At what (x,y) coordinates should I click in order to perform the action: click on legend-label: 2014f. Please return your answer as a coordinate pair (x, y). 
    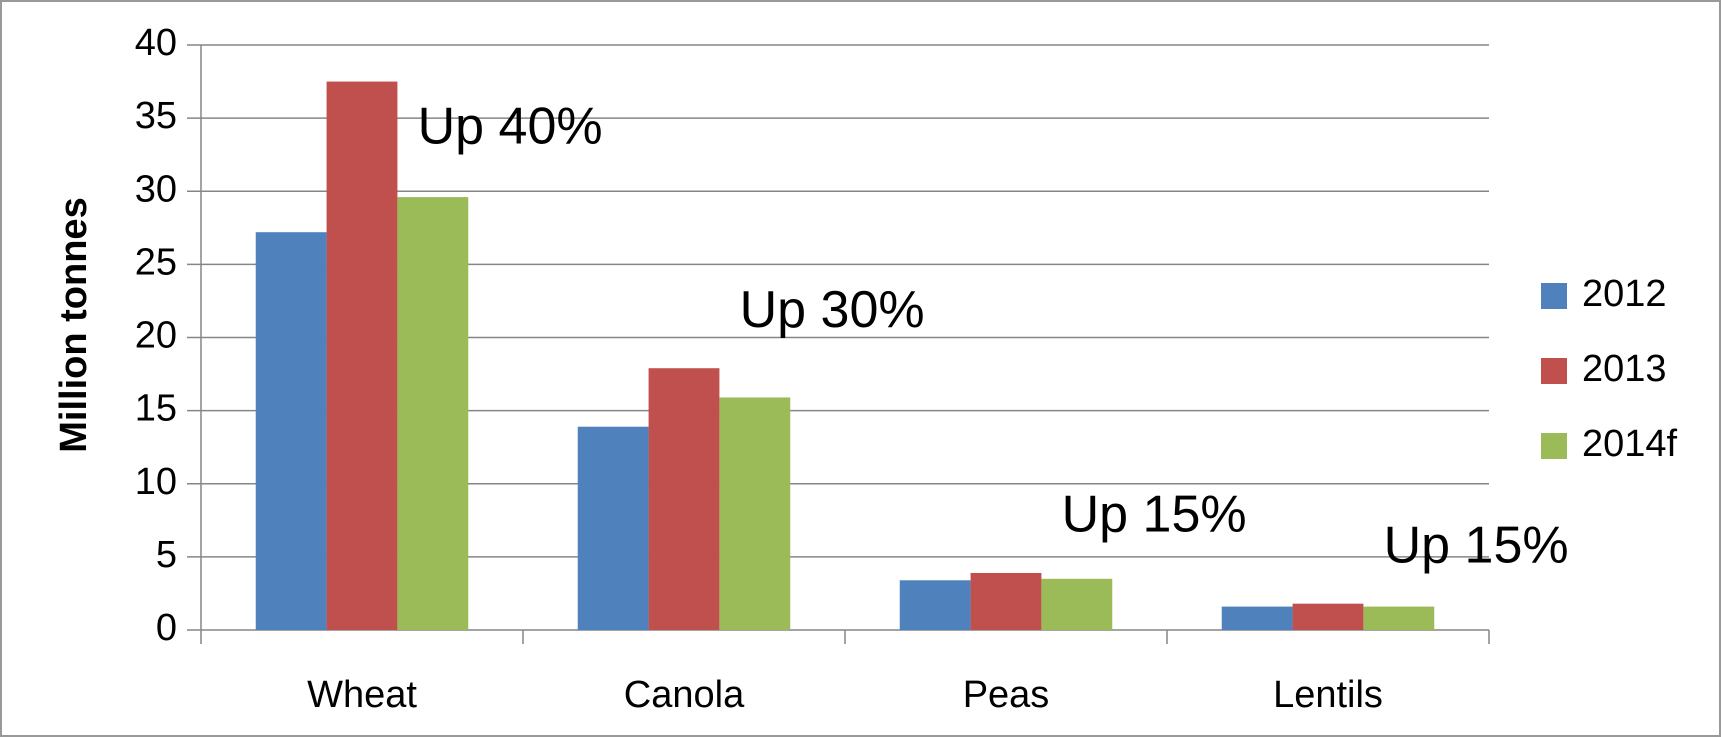
    Looking at the image, I should click on (1630, 444).